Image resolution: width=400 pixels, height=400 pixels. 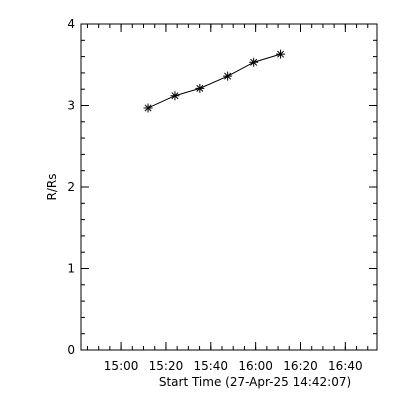 What do you see at coordinates (71, 269) in the screenshot?
I see `y-tick-label: 1` at bounding box center [71, 269].